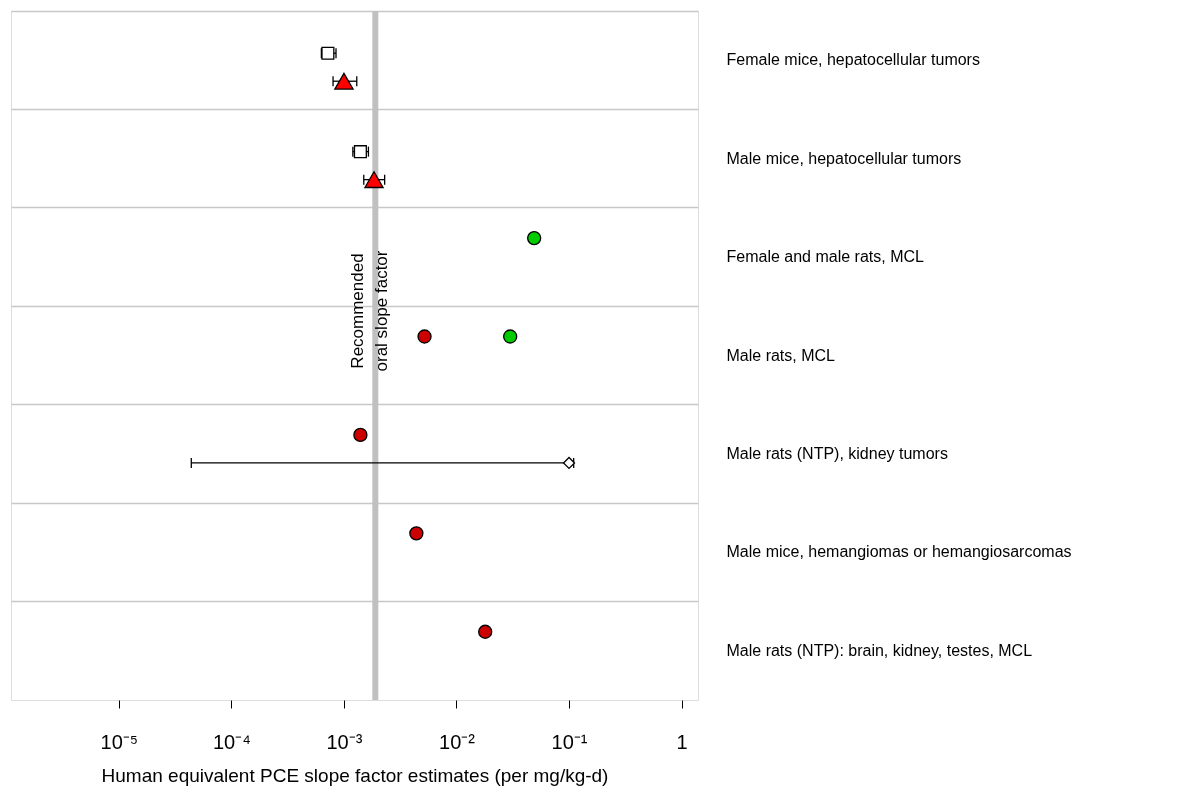 This screenshot has width=1186, height=808. Describe the element at coordinates (569, 741) in the screenshot. I see `x-tick-label: 10⁻¹` at that location.